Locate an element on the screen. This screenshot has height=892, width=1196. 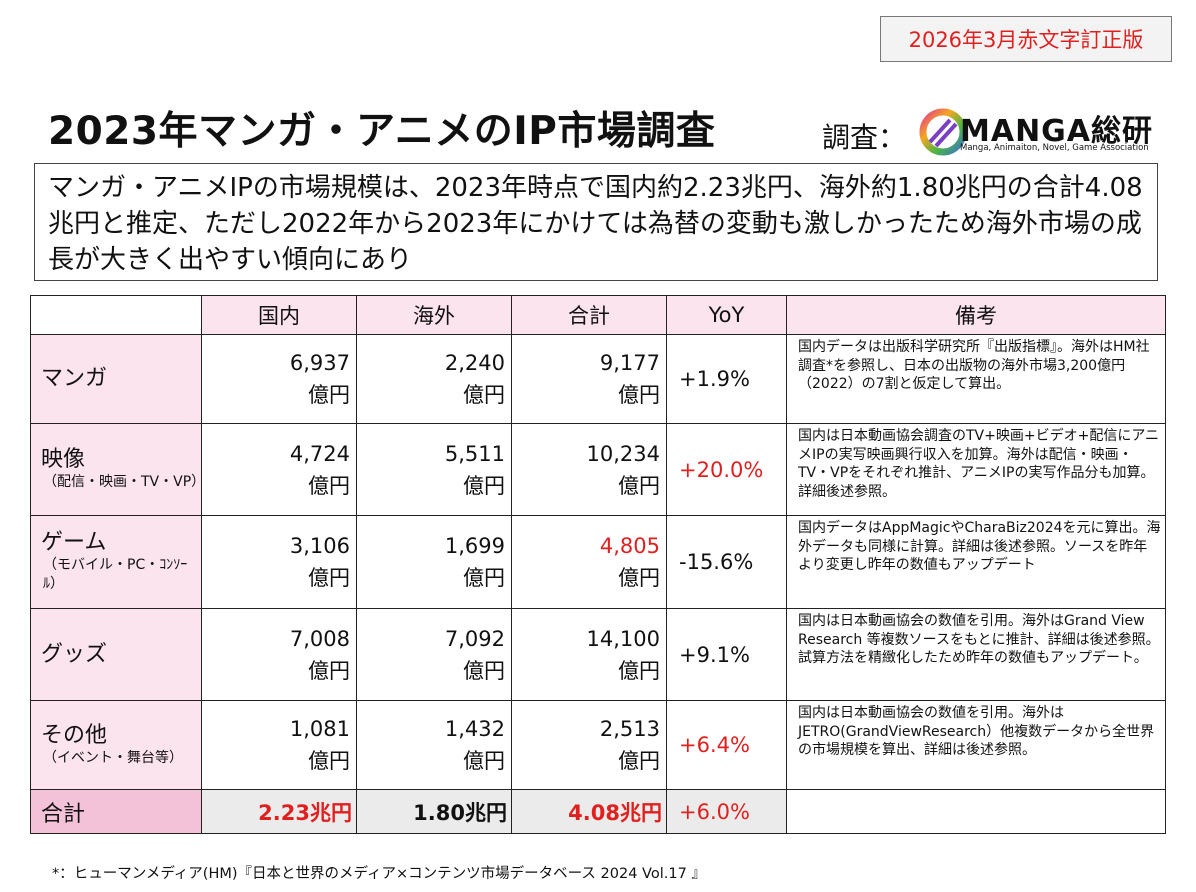
category-name: 映像 is located at coordinates (63, 459).